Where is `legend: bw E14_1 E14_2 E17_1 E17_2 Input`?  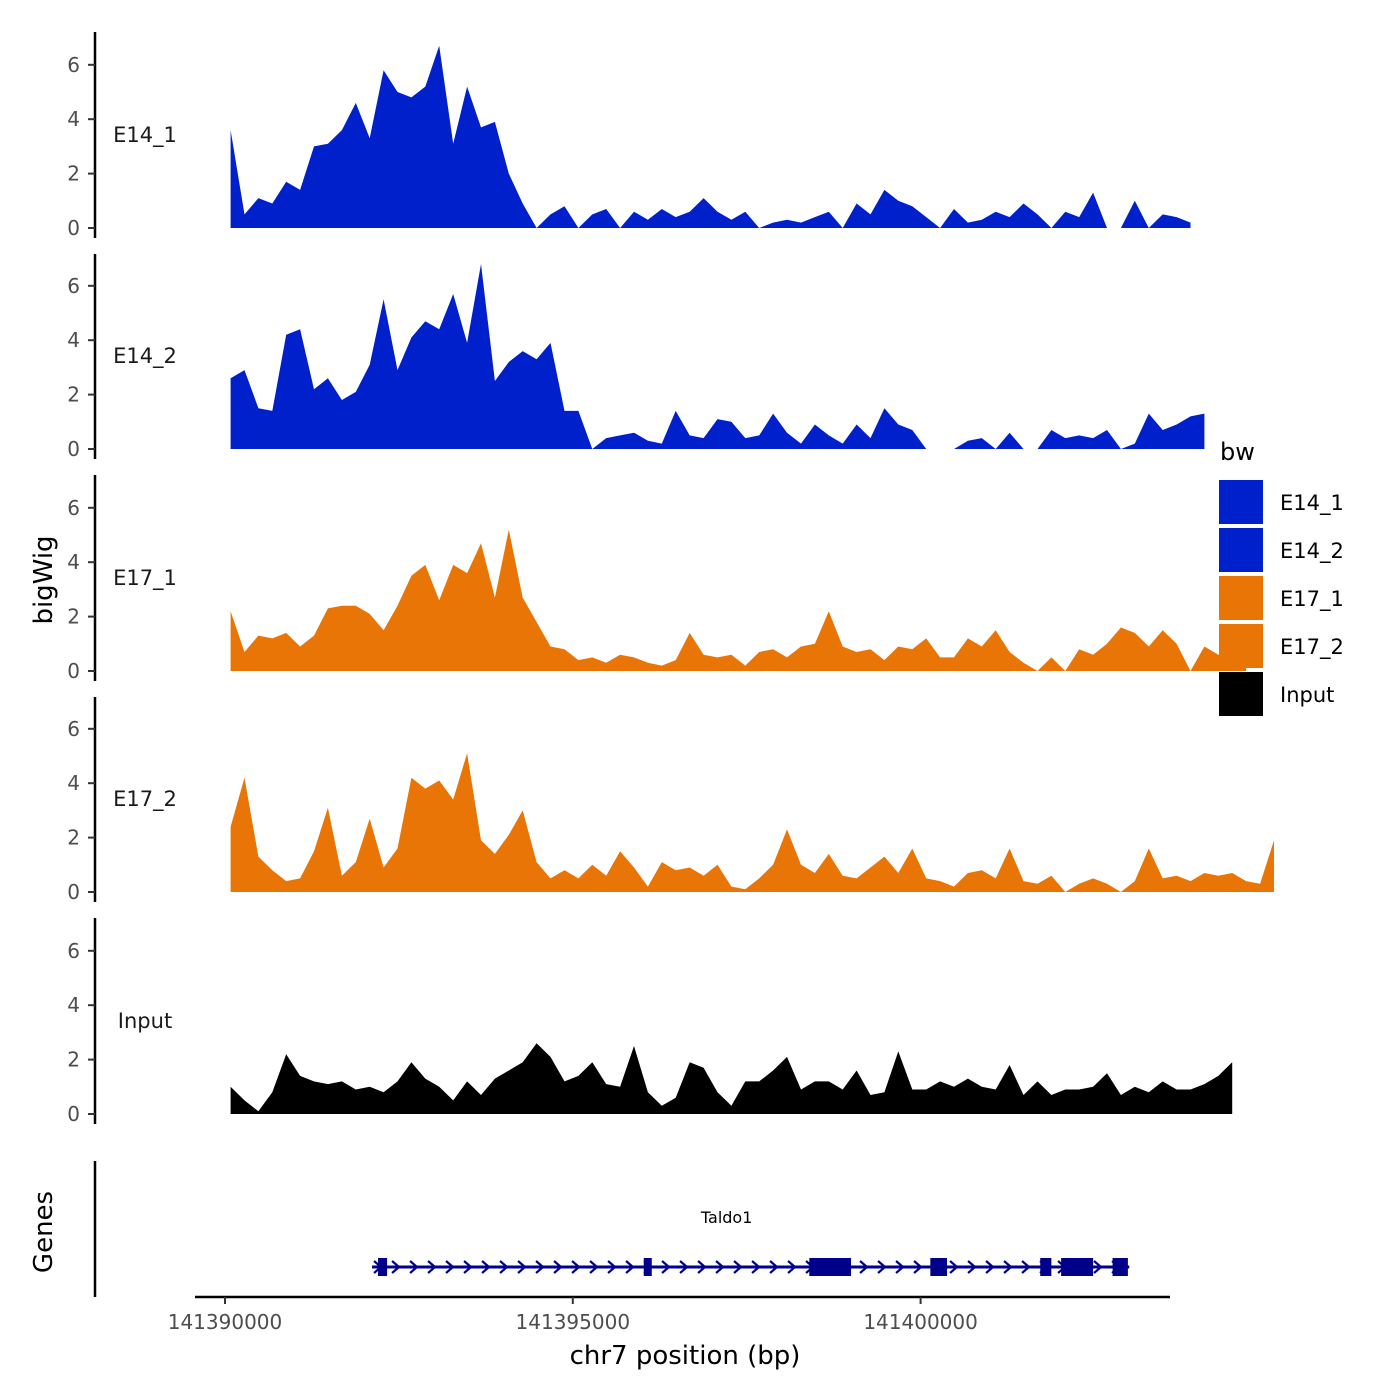
legend: bw E14_1 E14_2 E17_1 E17_2 Input is located at coordinates (1281, 577).